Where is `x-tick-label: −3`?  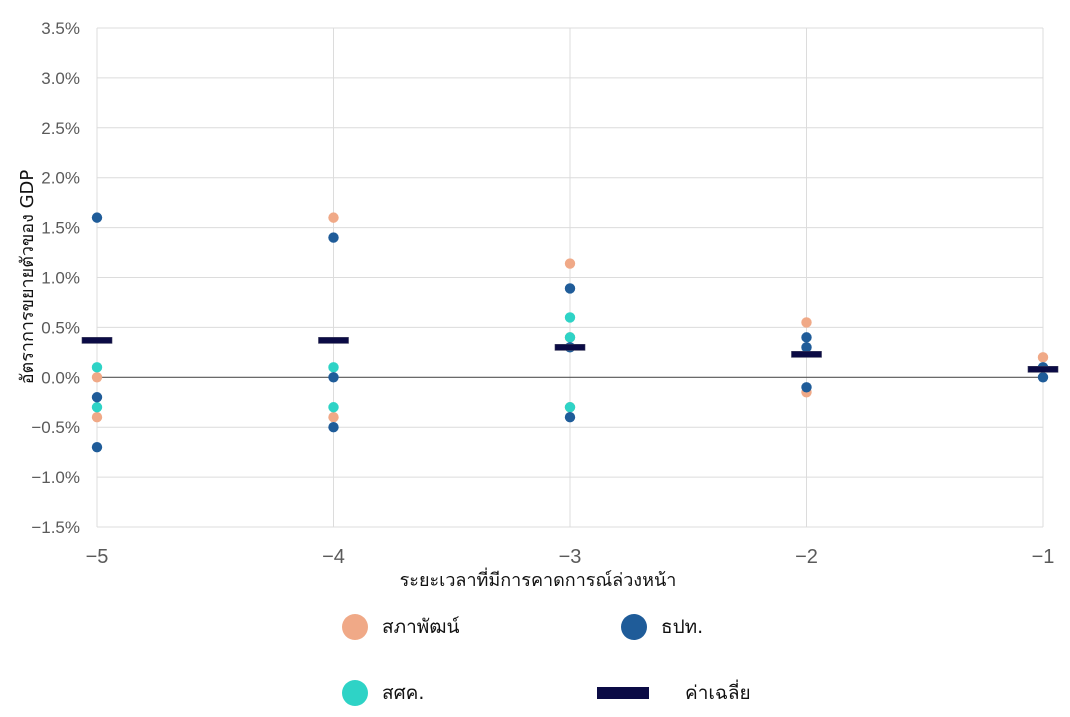
x-tick-label: −3 is located at coordinates (570, 557).